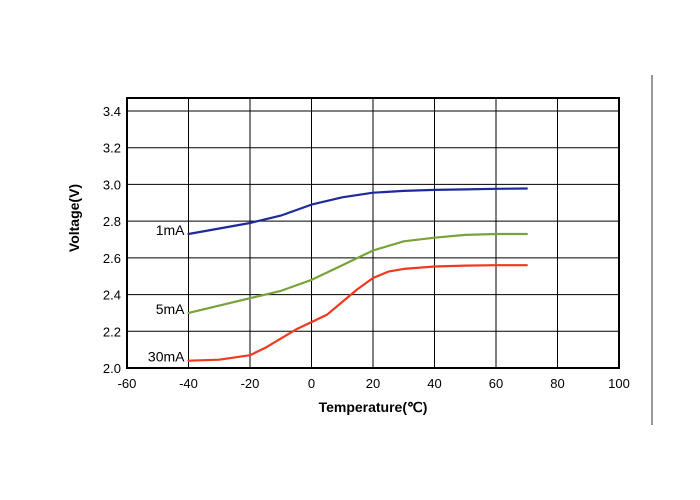 The height and width of the screenshot is (500, 700). I want to click on y-tick-labels: 2.0 2.2 2.4 2.6 2.8 3.0 3.2 3.4, so click(112, 240).